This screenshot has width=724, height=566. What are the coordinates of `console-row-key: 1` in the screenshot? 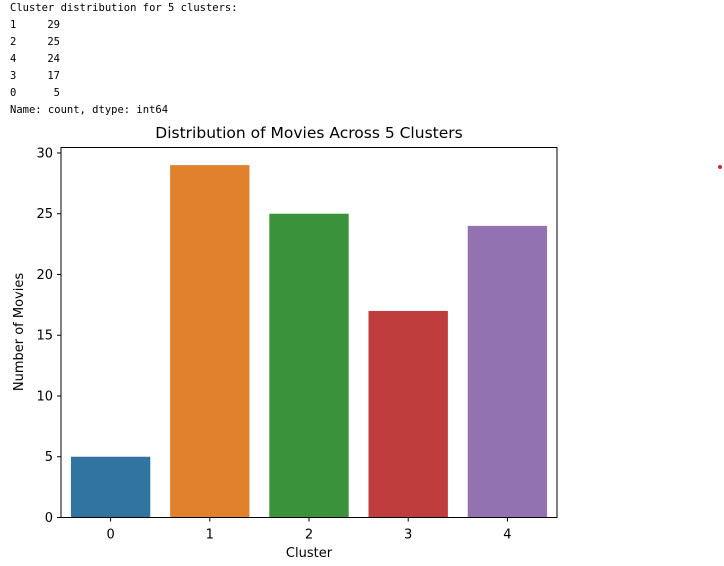 It's located at (13, 25).